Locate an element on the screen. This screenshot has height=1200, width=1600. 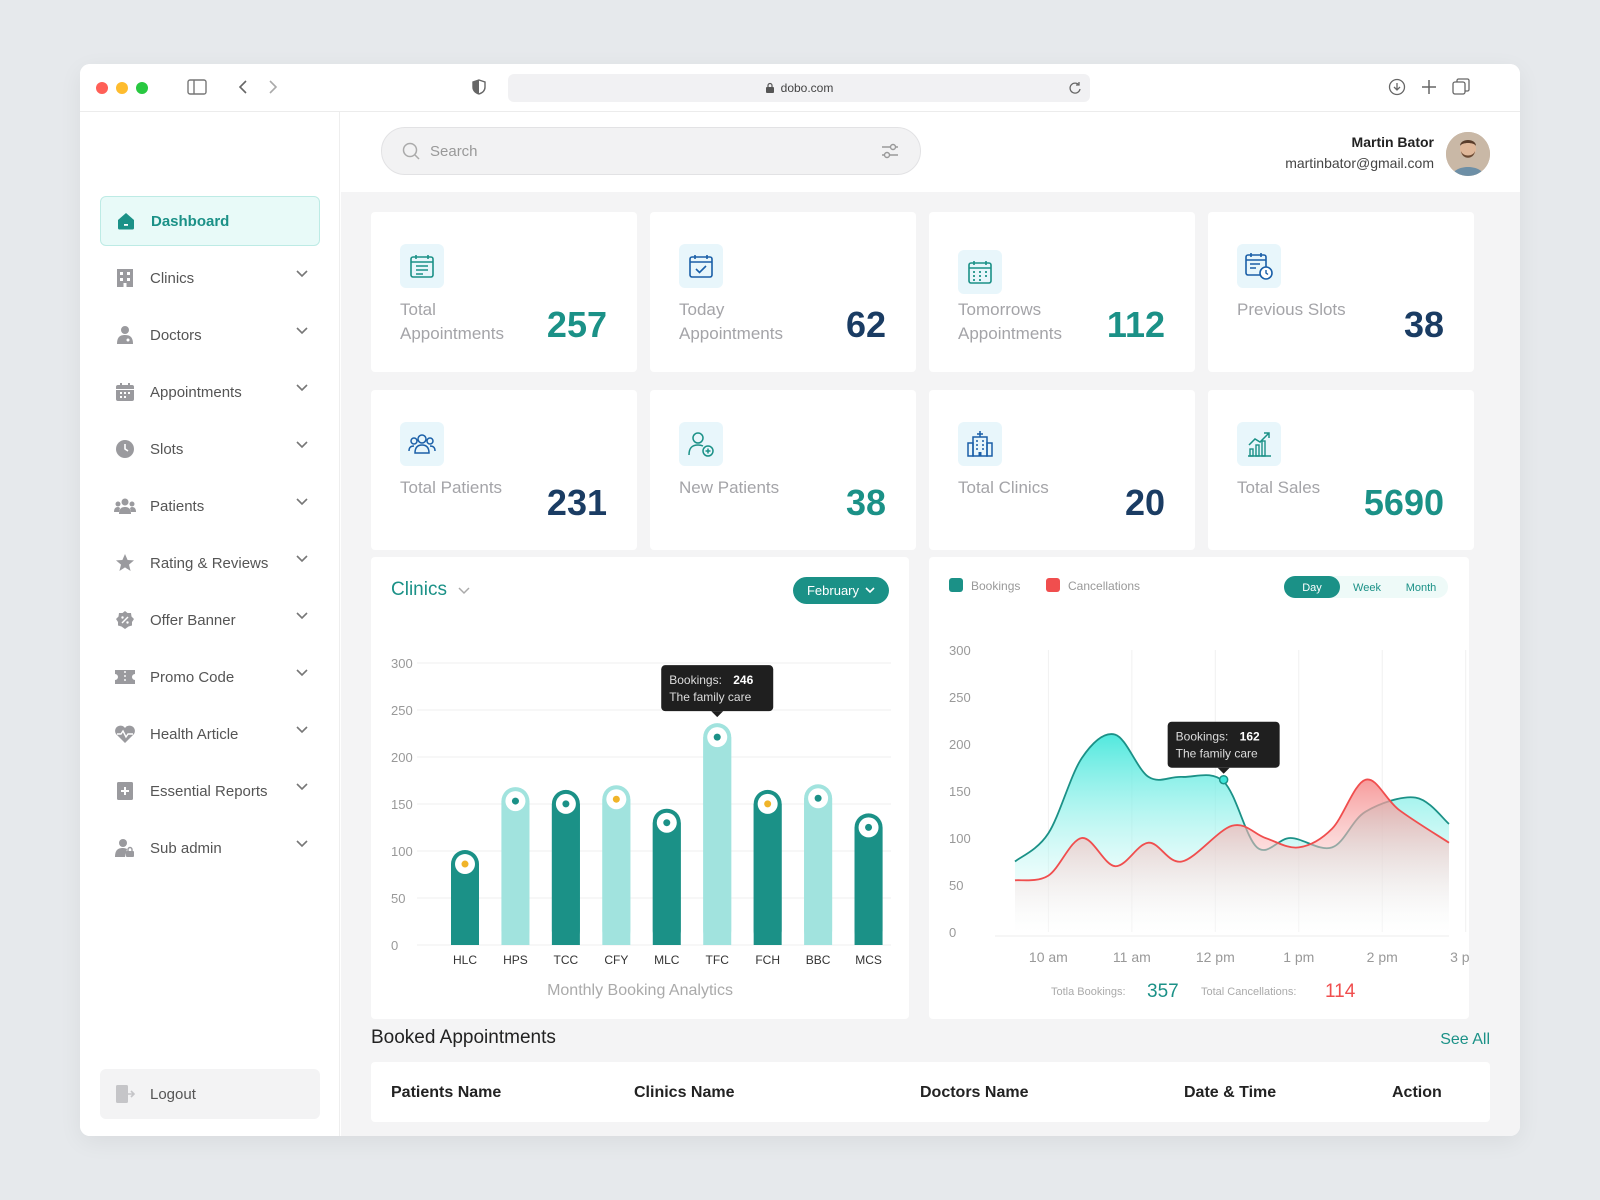
address-bar: dobo.com is located at coordinates (799, 88).